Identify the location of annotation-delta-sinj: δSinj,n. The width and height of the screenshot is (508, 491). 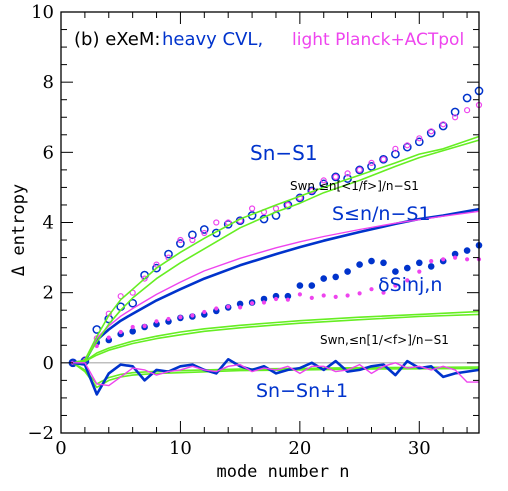
(410, 285).